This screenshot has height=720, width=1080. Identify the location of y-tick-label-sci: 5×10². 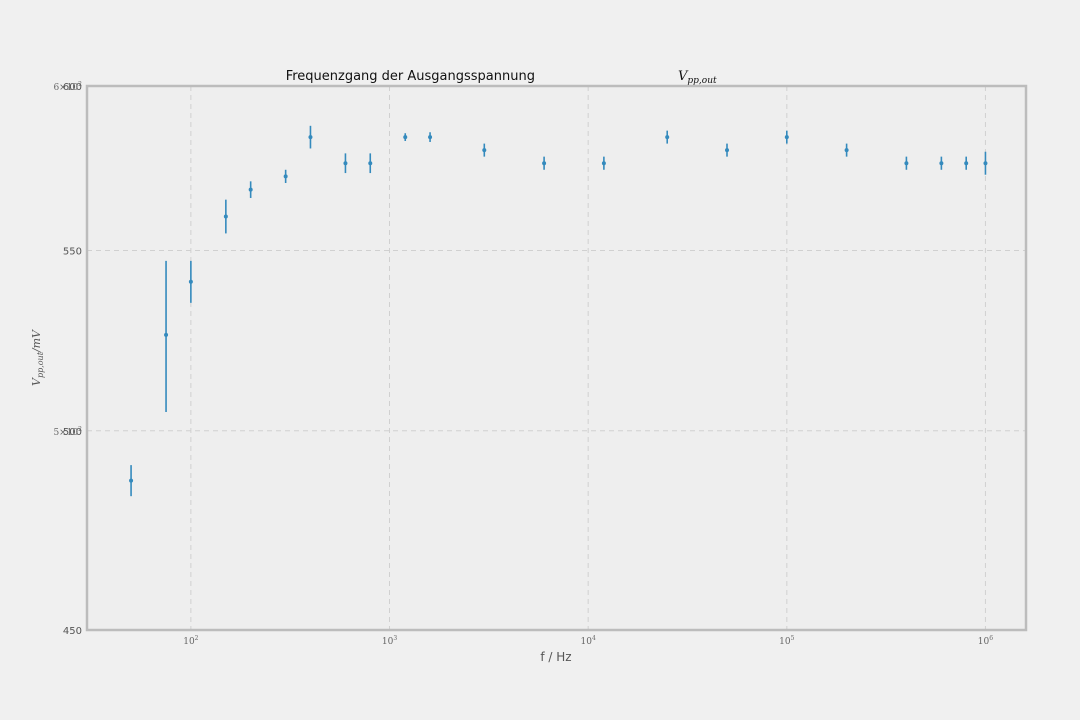
(67, 432).